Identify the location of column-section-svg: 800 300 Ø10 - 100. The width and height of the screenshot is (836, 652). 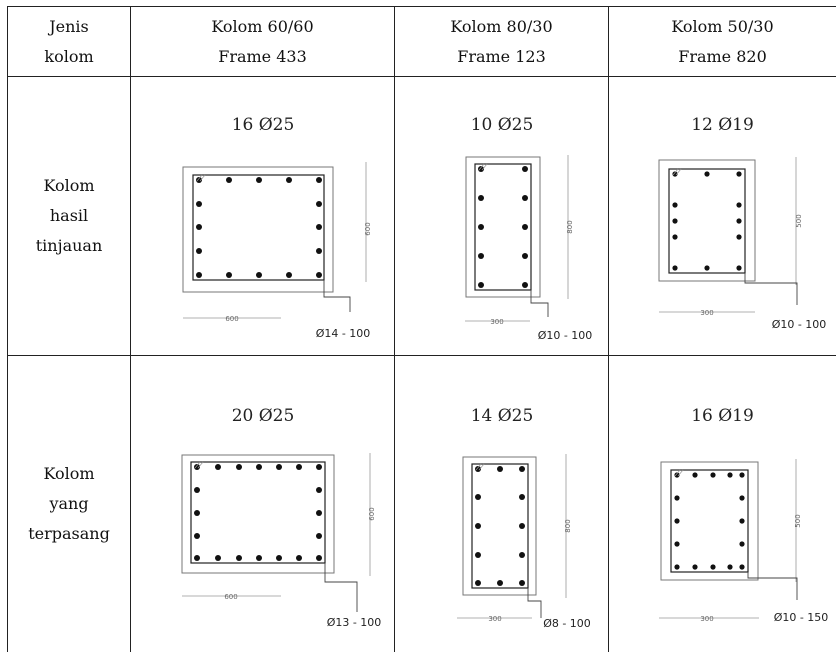
(528, 248).